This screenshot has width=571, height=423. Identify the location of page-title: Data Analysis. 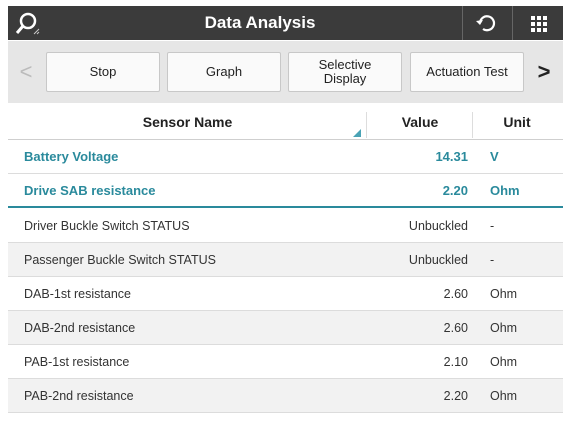
(260, 22).